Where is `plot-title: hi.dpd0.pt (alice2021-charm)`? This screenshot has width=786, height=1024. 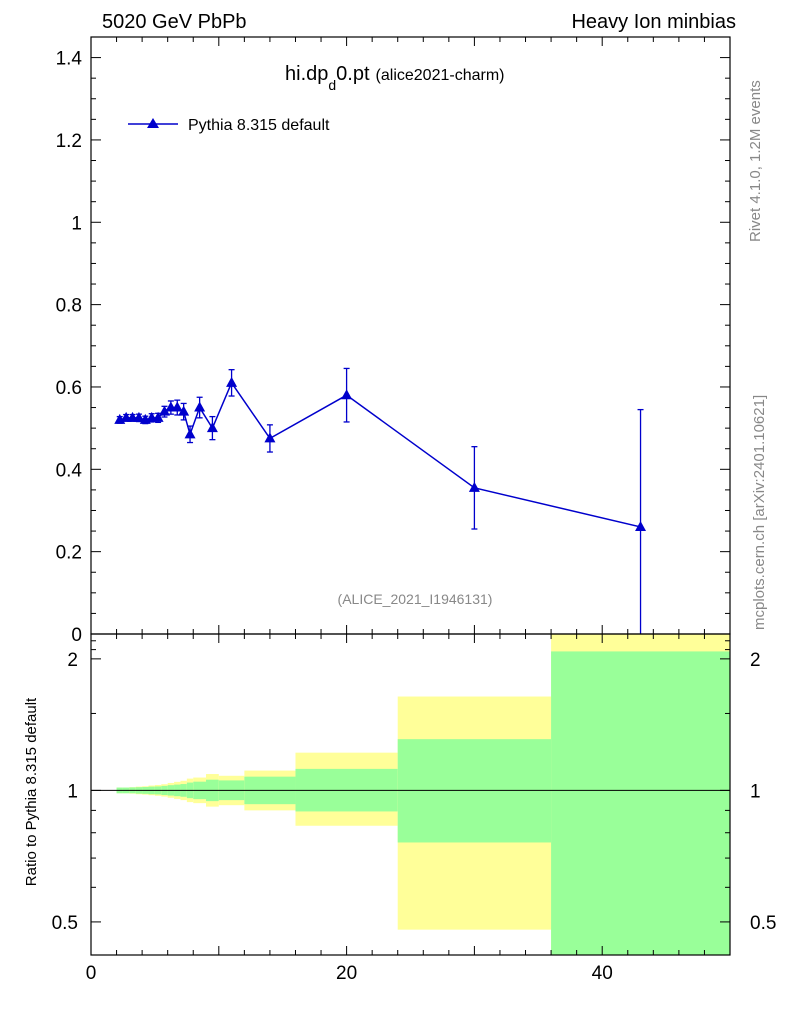 plot-title: hi.dpd0.pt (alice2021-charm) is located at coordinates (394, 78).